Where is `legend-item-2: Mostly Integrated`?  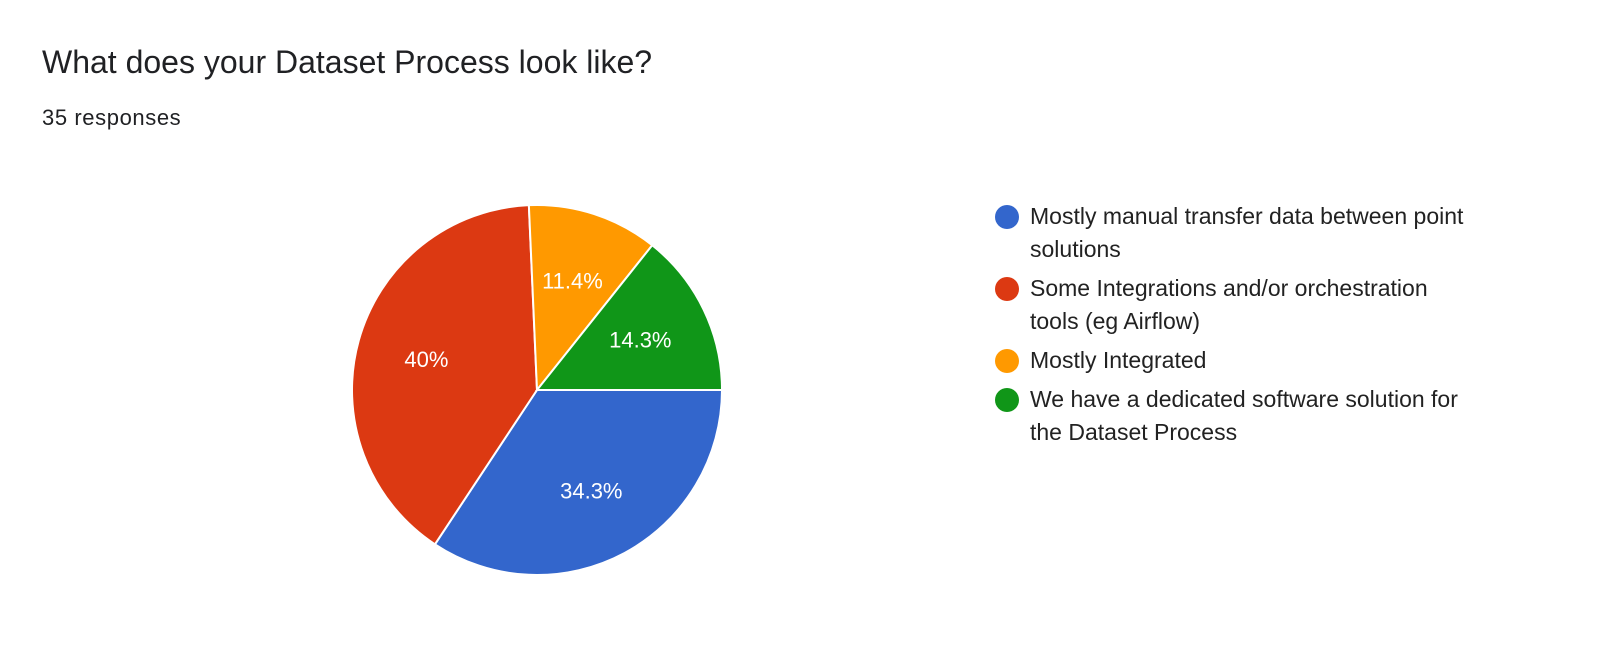
legend-item-2: Mostly Integrated is located at coordinates (1255, 360).